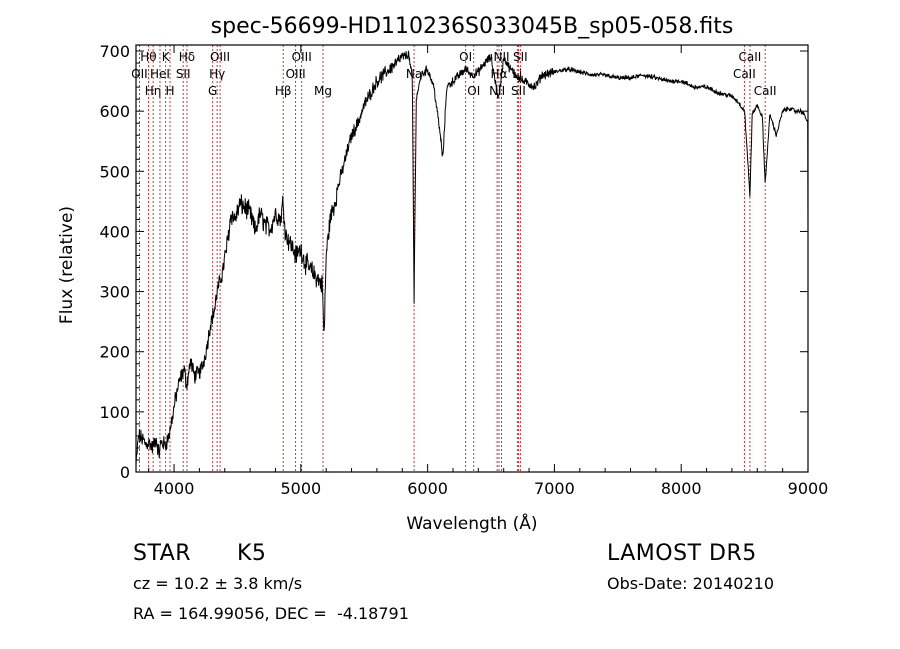  I want to click on y-tick-label-4: 400, so click(114, 231).